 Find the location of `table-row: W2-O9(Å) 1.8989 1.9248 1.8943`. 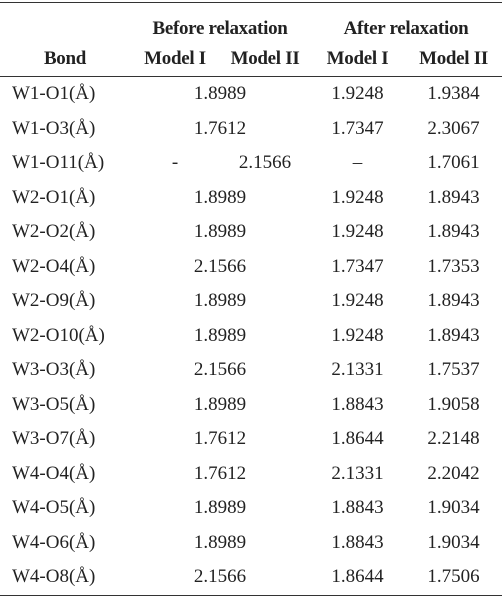

table-row: W2-O9(Å) 1.8989 1.9248 1.8943 is located at coordinates (251, 301).